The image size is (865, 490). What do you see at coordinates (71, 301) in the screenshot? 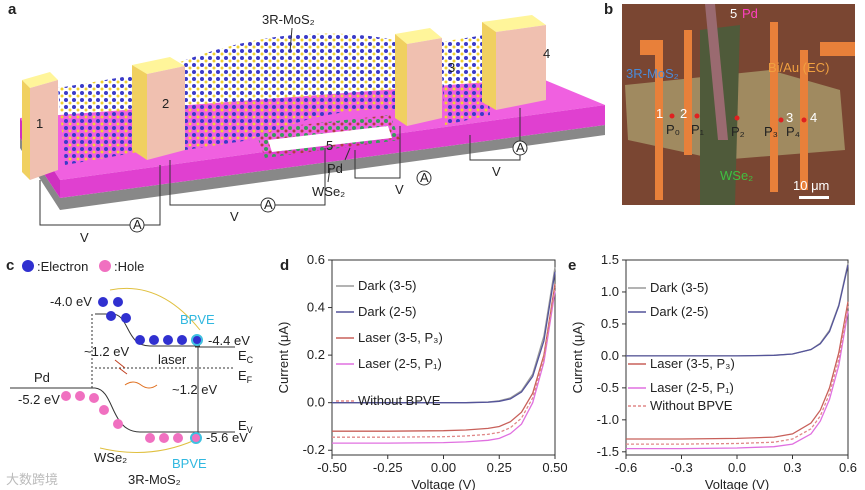
I see `energy-label: -4.0 eV` at bounding box center [71, 301].